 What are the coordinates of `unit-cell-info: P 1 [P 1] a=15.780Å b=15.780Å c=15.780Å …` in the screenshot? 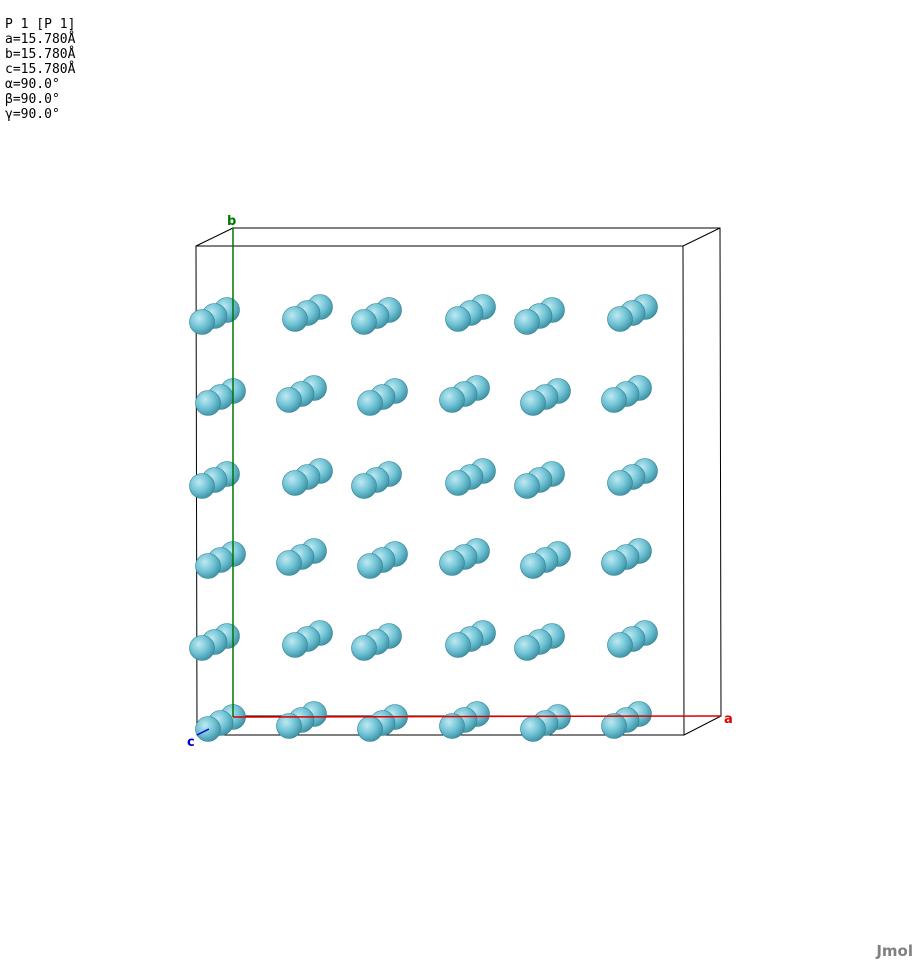 It's located at (40, 69).